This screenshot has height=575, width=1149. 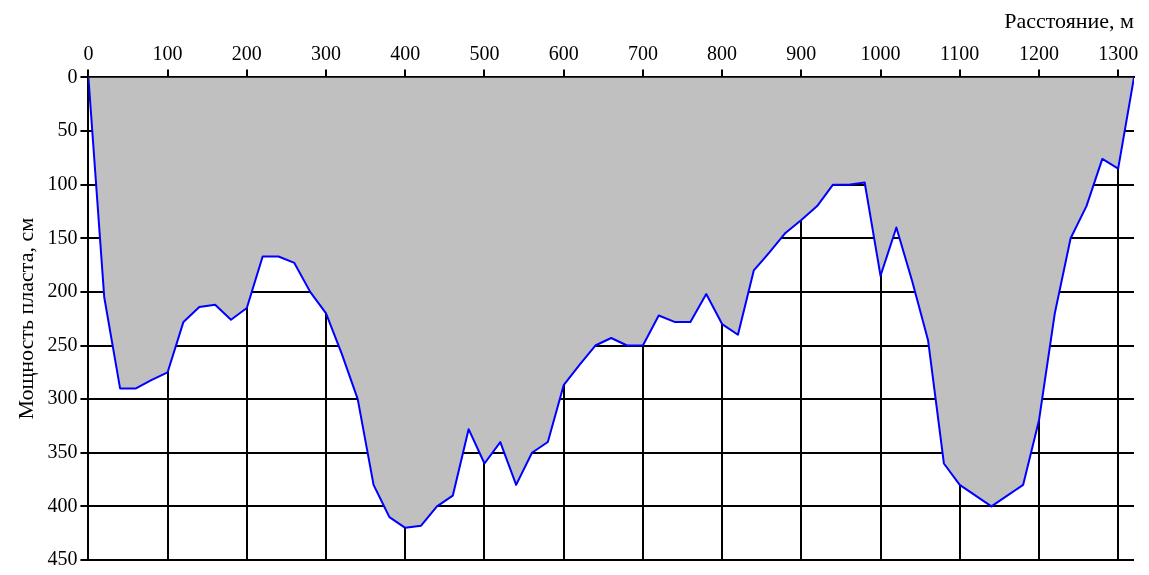 I want to click on y-tick-label: 50, so click(x=67, y=129).